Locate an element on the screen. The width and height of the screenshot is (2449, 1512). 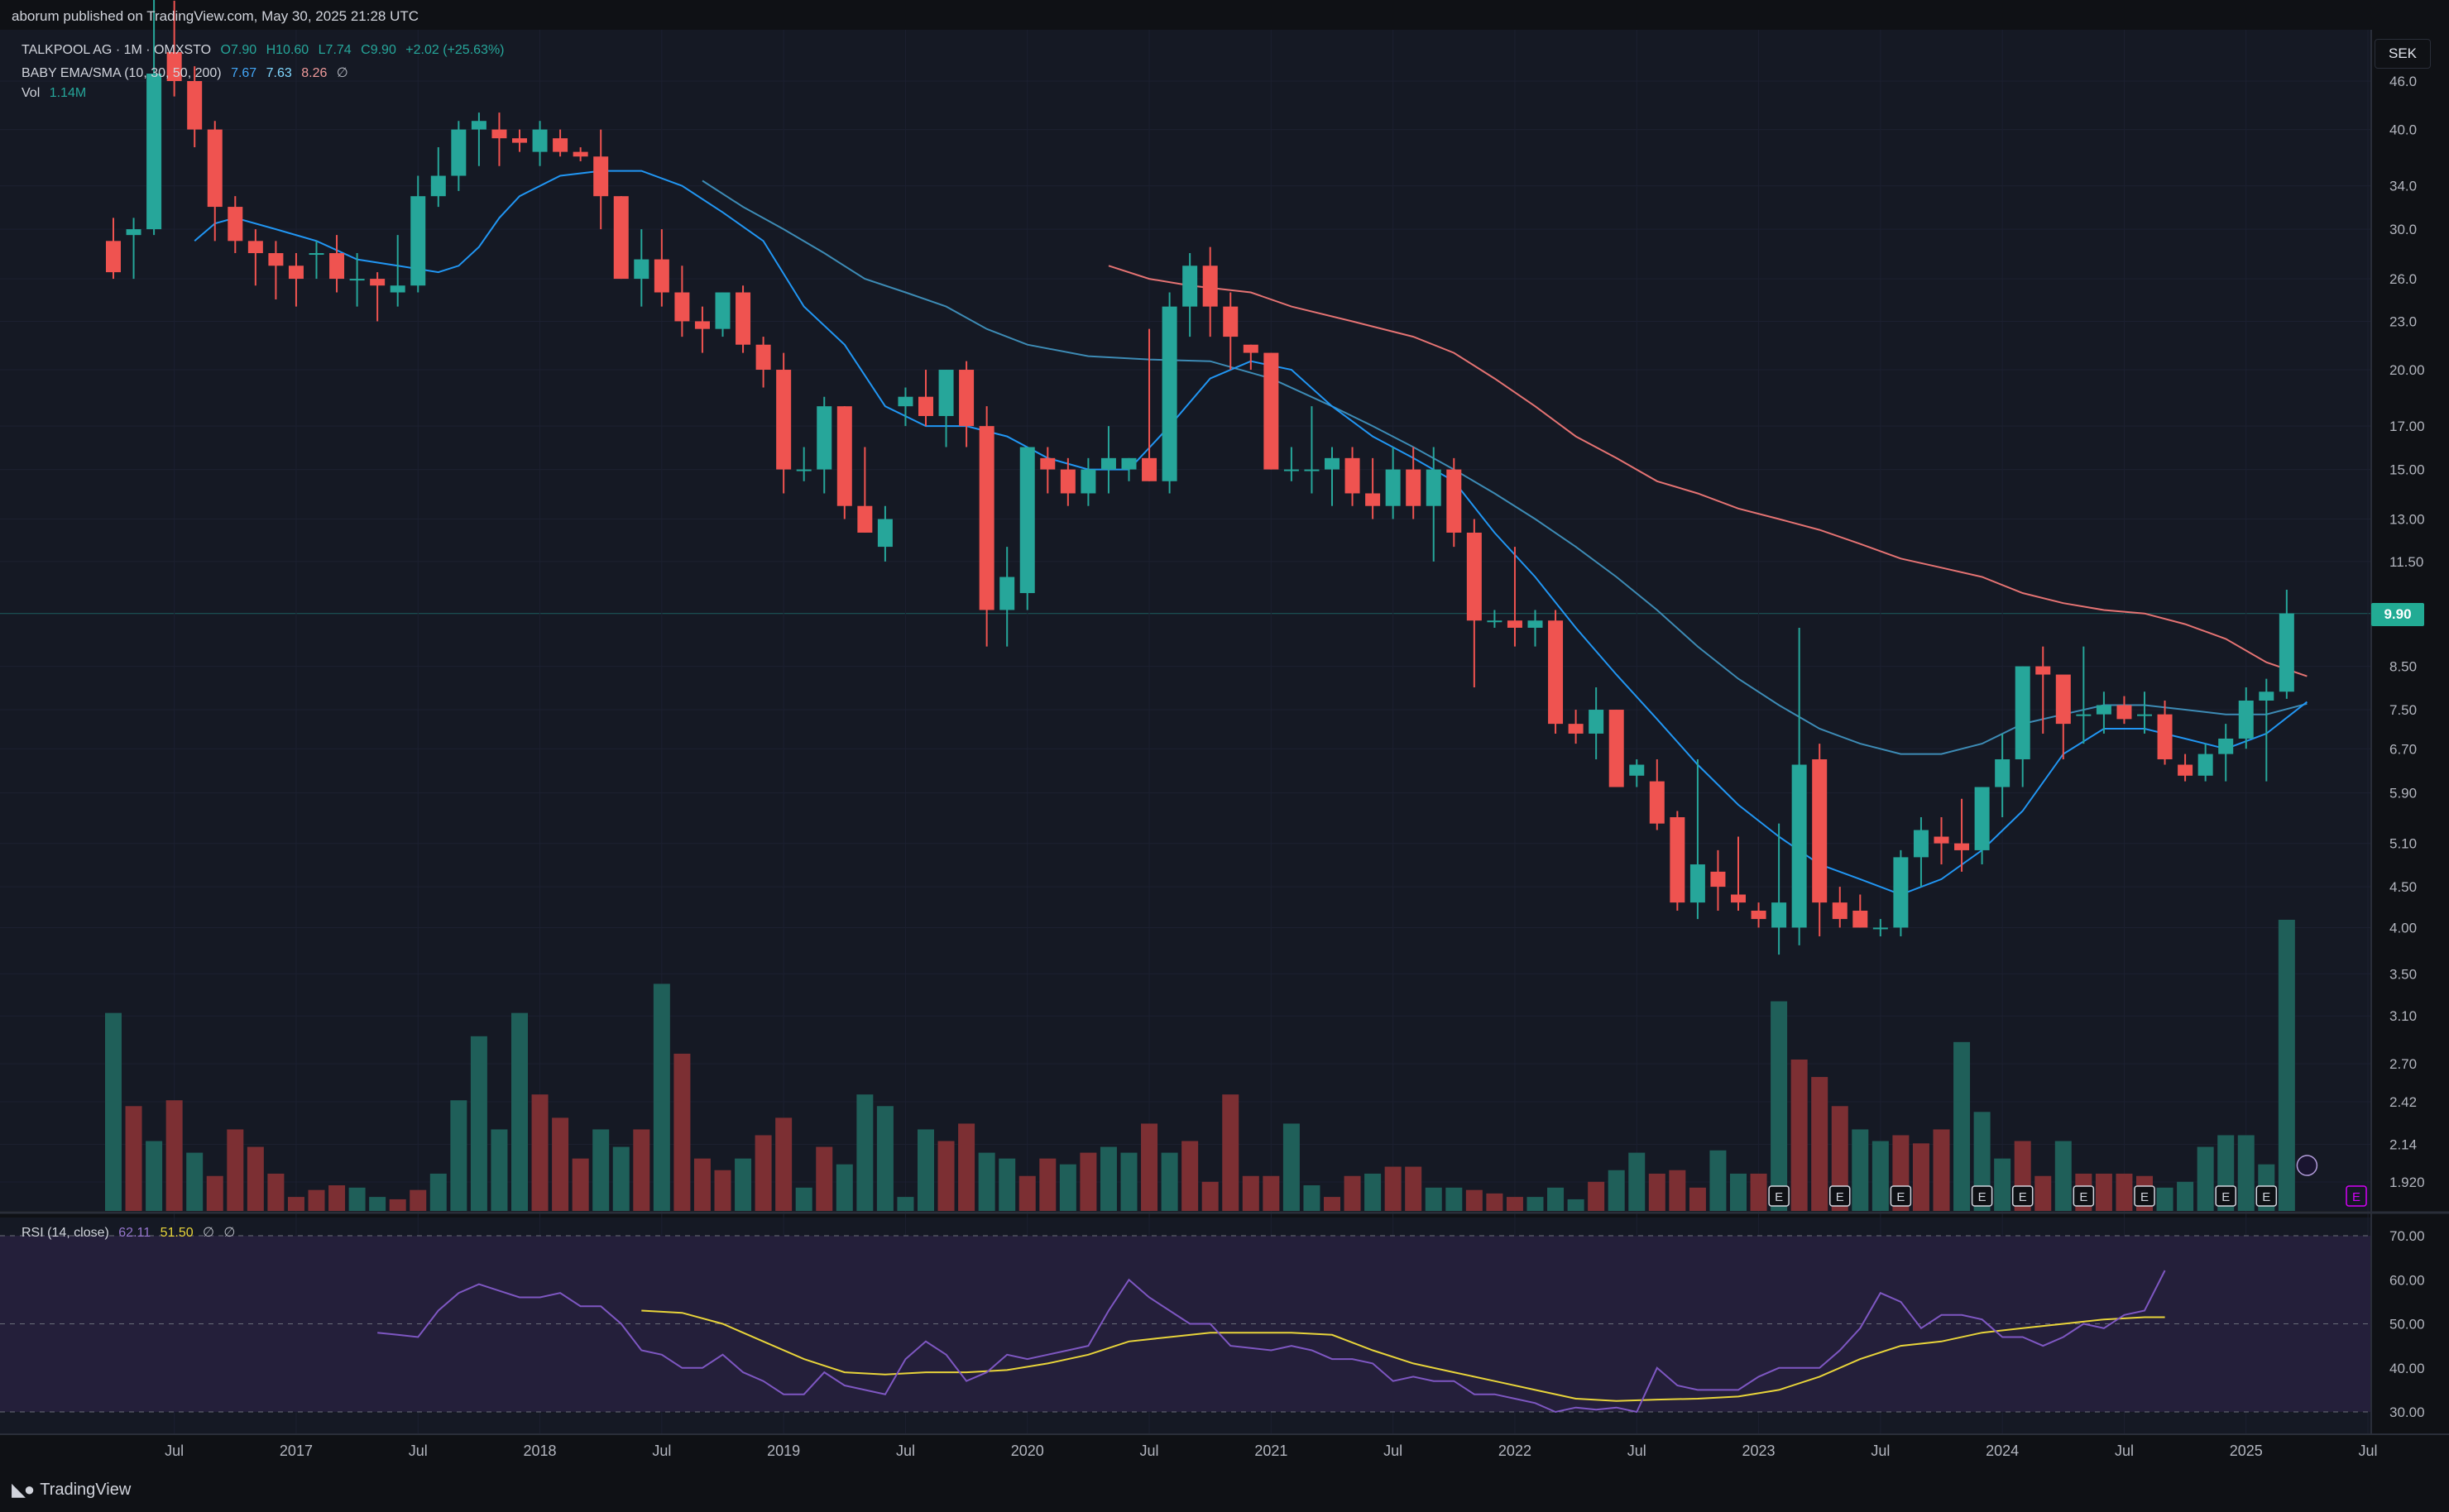
rsi-line is located at coordinates (1271, 1342).